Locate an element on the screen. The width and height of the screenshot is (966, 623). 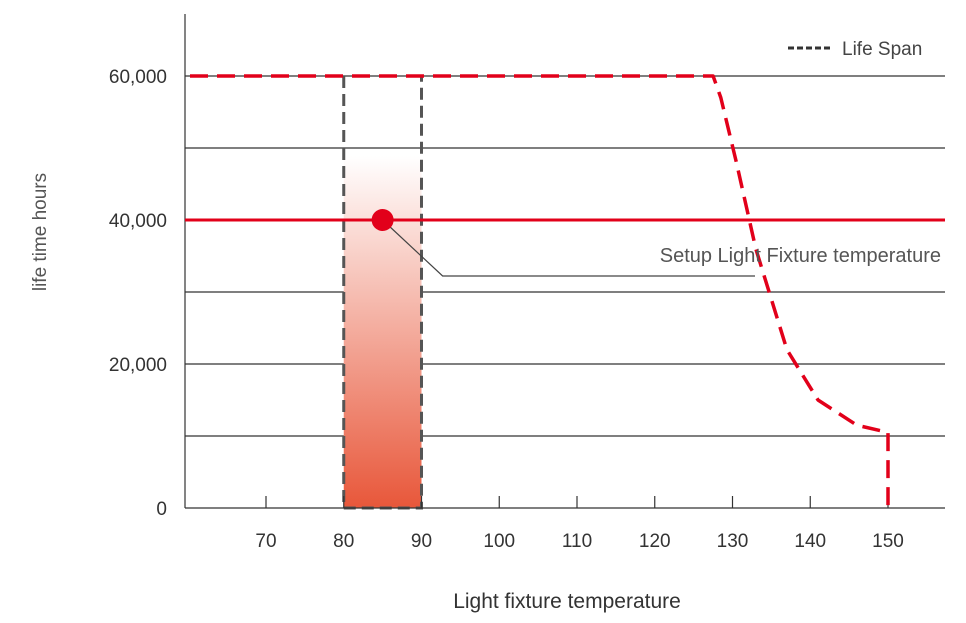
x-axis-label: Light fixture temperature is located at coordinates (567, 601).